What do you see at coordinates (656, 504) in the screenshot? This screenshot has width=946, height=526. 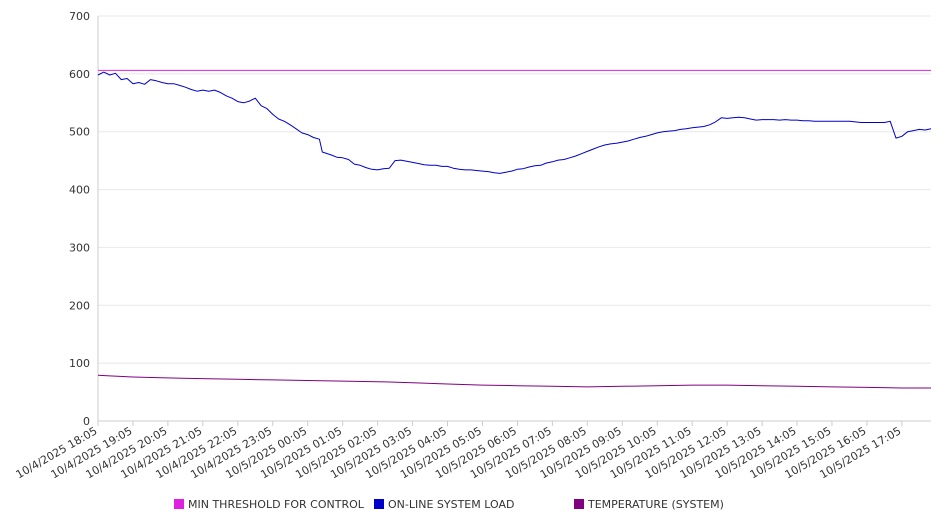 I see `legend-label: TEMPERATURE (SYSTEM)` at bounding box center [656, 504].